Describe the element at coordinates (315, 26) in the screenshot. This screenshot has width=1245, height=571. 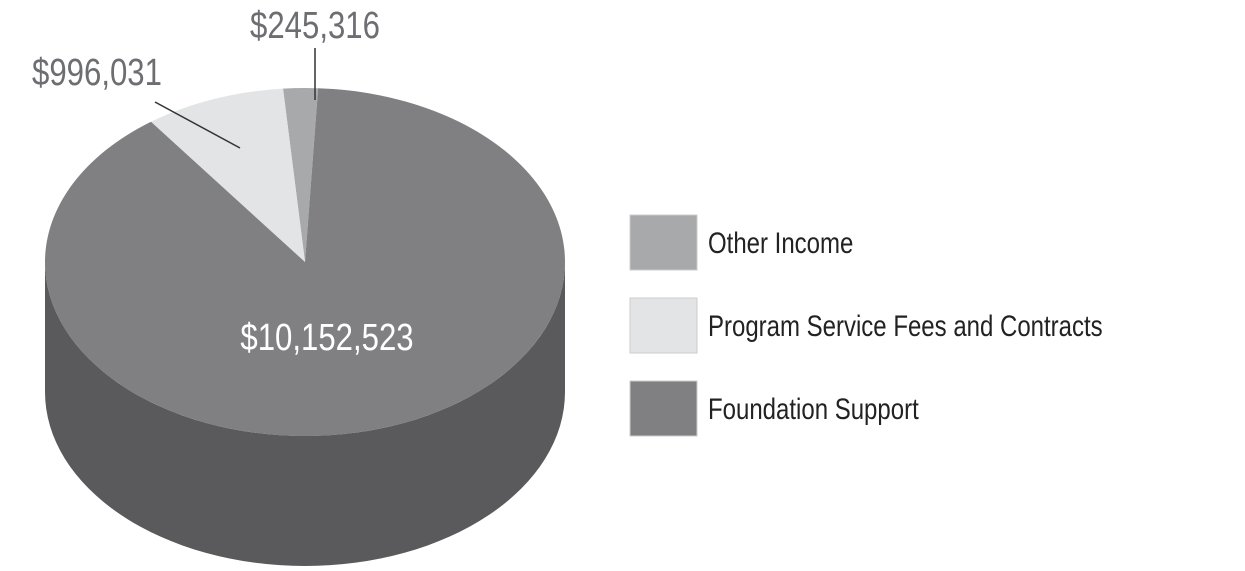
I see `value-label: $245,316` at that location.